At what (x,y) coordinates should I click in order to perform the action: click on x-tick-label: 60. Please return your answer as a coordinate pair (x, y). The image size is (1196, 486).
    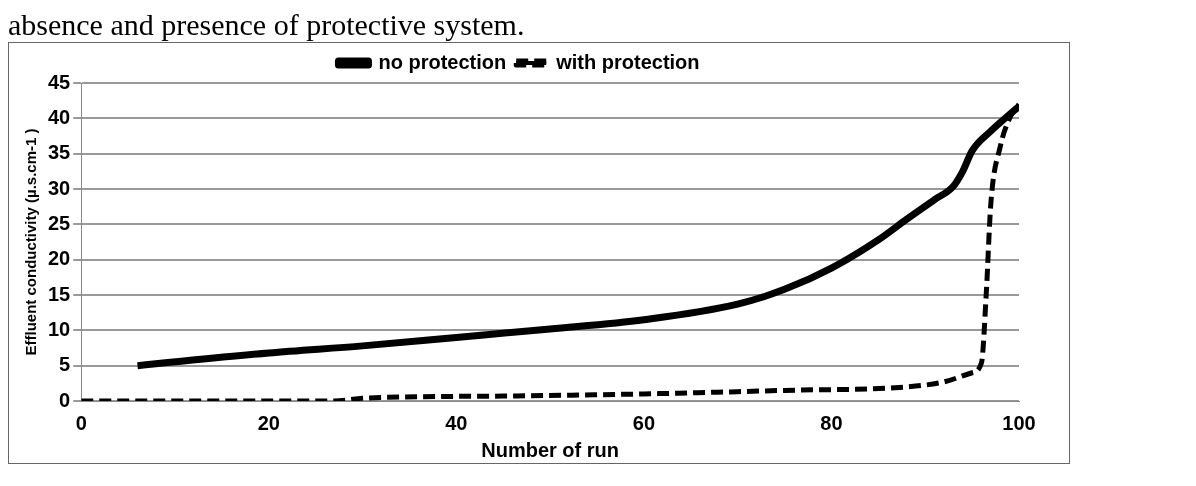
    Looking at the image, I should click on (644, 422).